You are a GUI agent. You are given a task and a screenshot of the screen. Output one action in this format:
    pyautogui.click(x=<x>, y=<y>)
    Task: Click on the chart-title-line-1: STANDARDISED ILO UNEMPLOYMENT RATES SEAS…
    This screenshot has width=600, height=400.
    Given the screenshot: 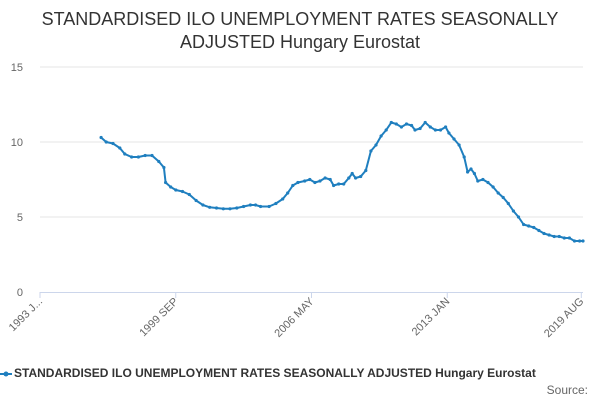 What is the action you would take?
    pyautogui.click(x=300, y=19)
    